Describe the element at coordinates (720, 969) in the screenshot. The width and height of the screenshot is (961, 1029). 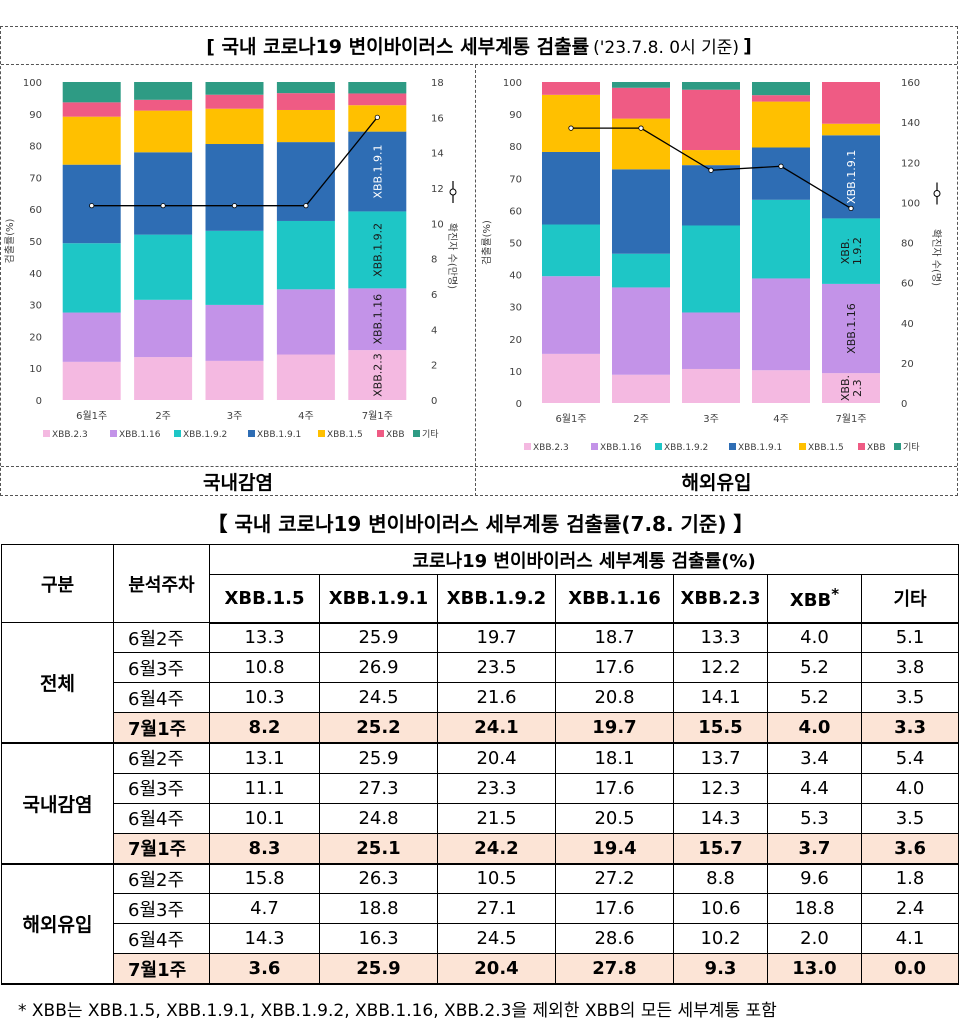
I see `value-cell: 9.3` at that location.